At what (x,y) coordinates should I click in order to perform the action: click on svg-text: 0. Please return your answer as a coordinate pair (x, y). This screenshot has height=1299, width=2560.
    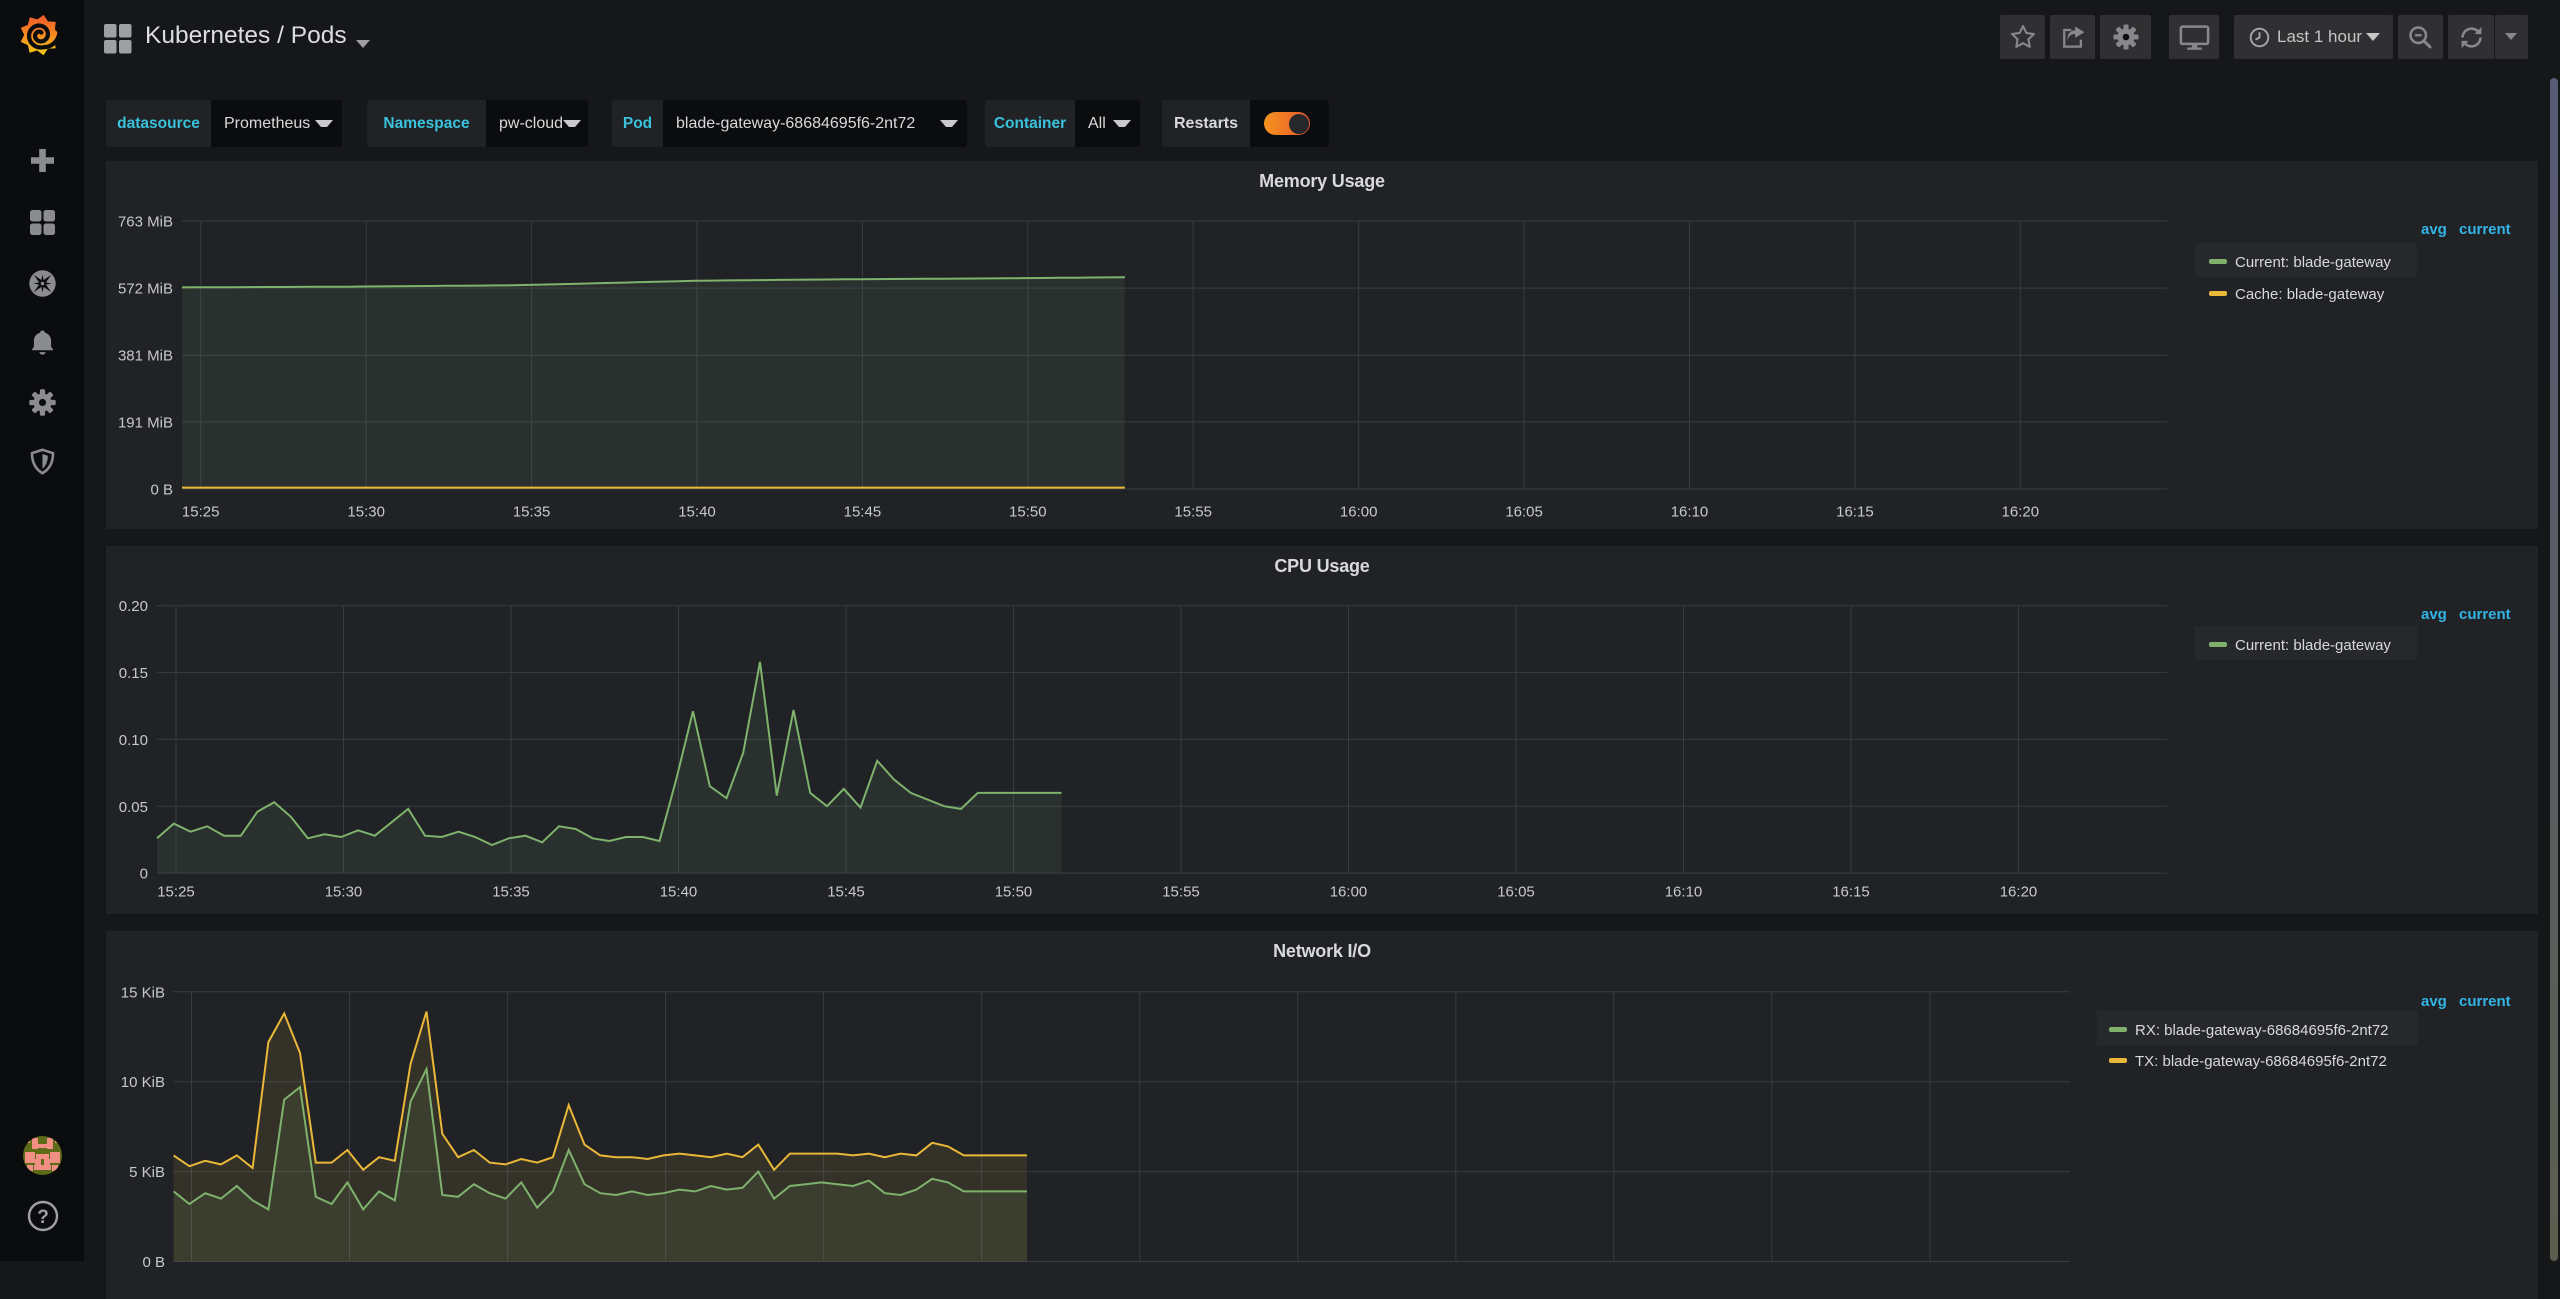
    Looking at the image, I should click on (144, 874).